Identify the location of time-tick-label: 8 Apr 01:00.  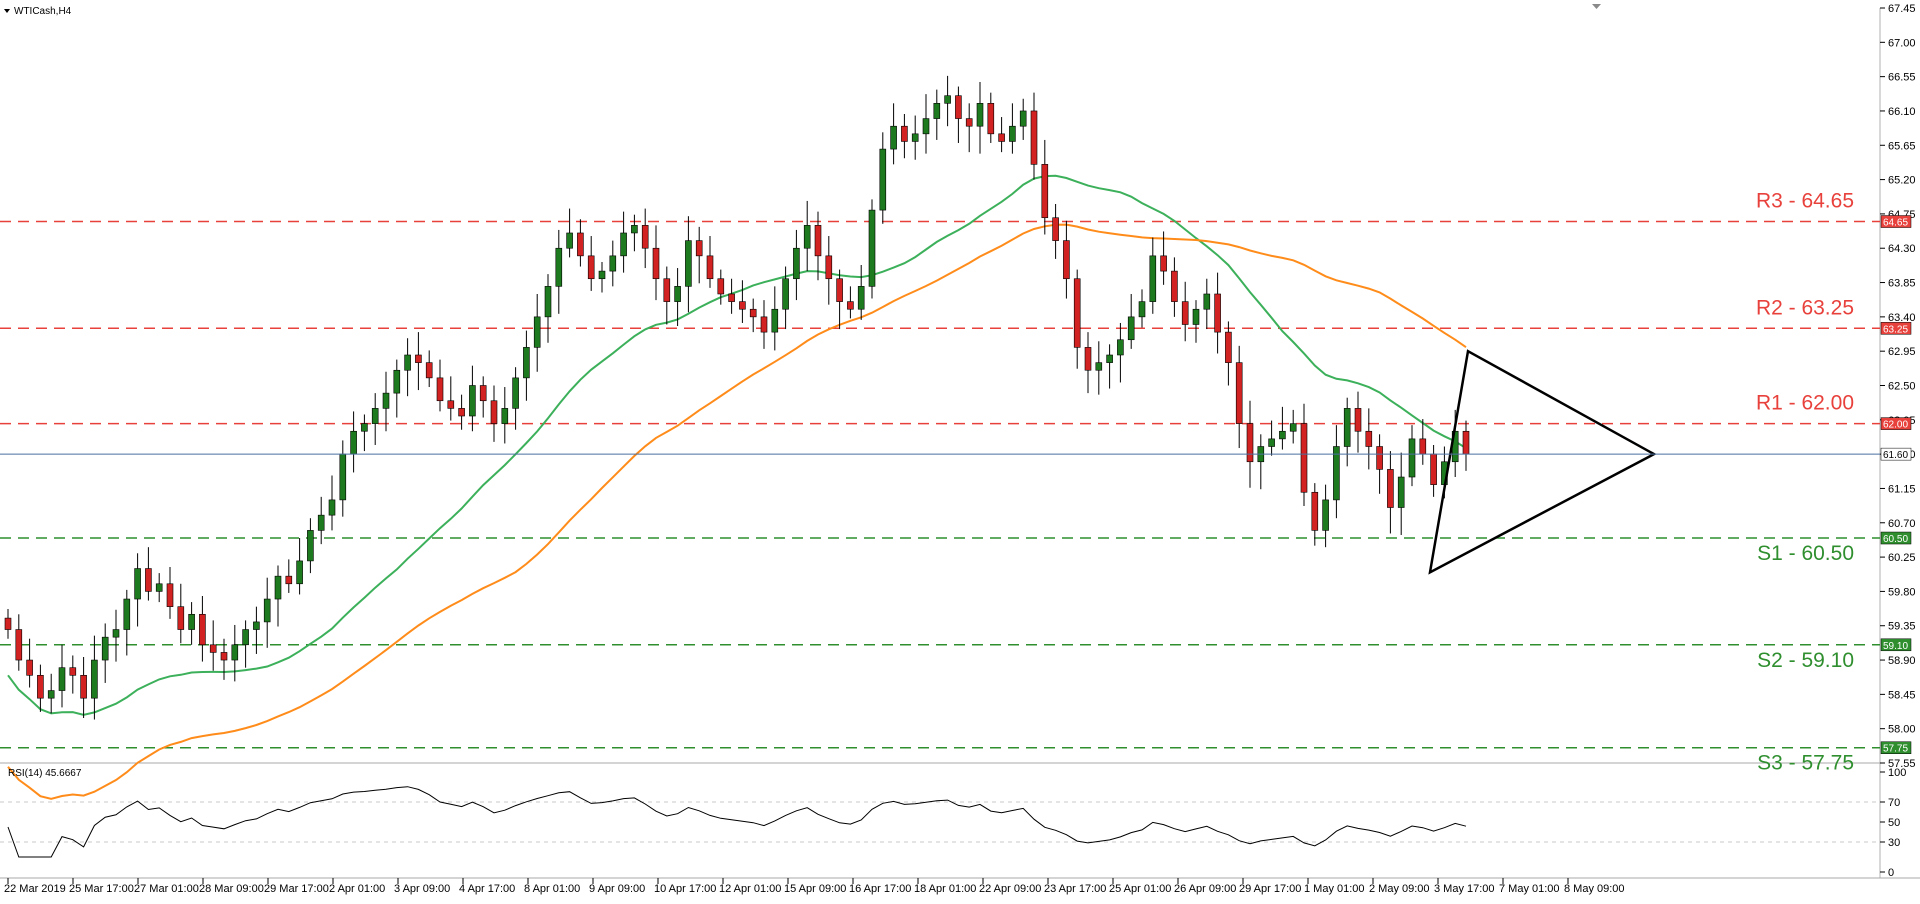
(552, 889).